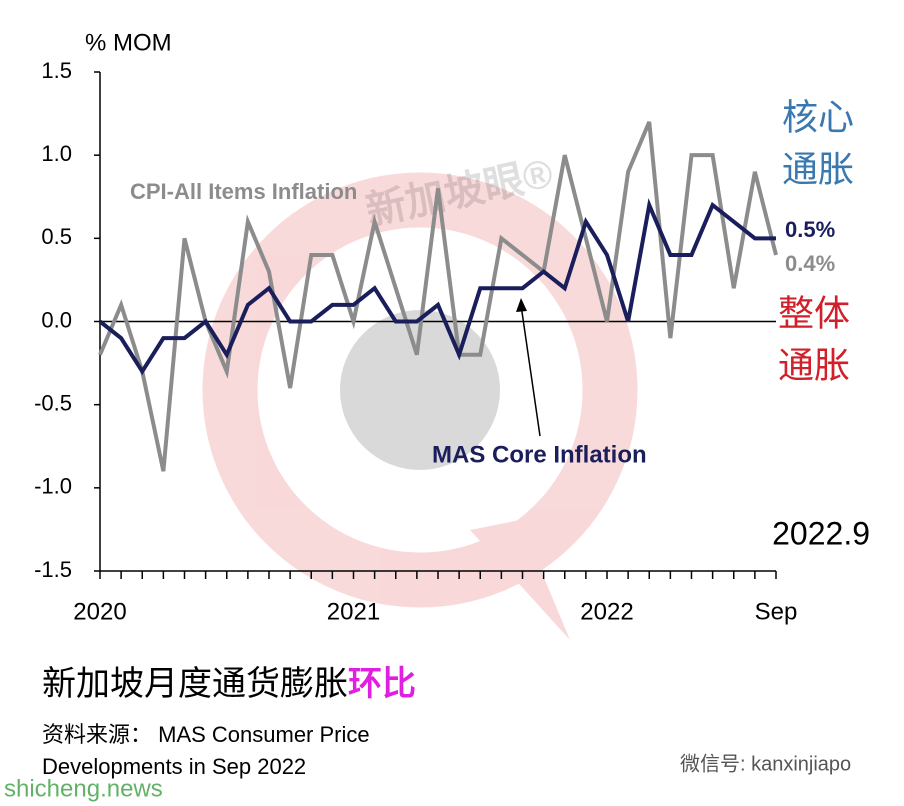 The height and width of the screenshot is (806, 904). I want to click on y-tick-label: -1.0, so click(53, 486).